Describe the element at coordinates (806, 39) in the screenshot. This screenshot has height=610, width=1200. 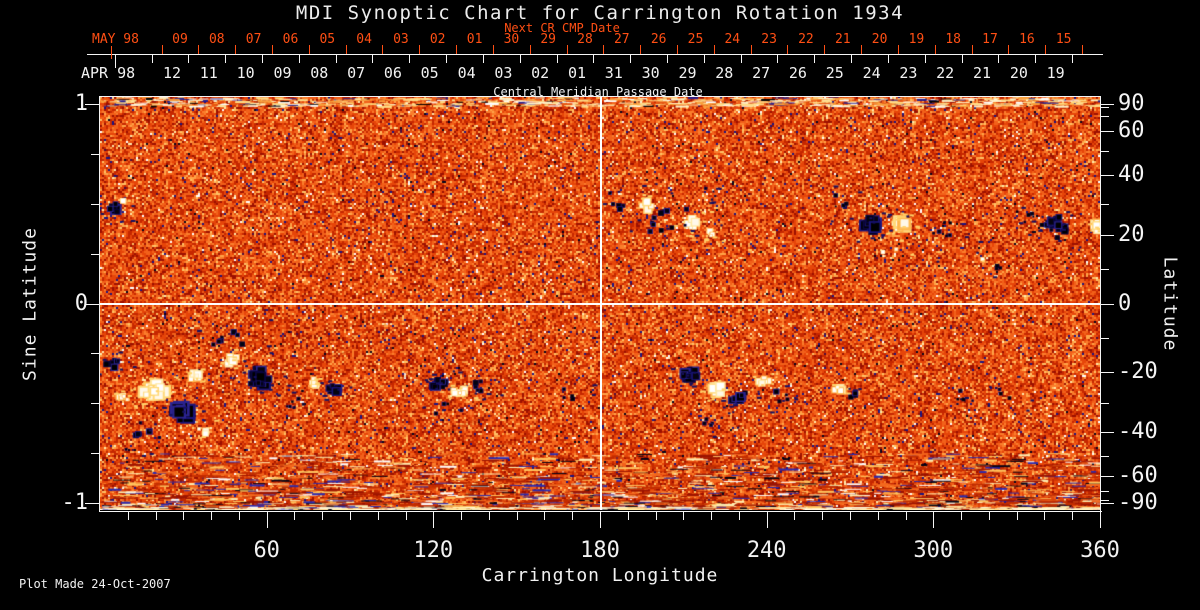
I see `next-cr-day-label: 22` at that location.